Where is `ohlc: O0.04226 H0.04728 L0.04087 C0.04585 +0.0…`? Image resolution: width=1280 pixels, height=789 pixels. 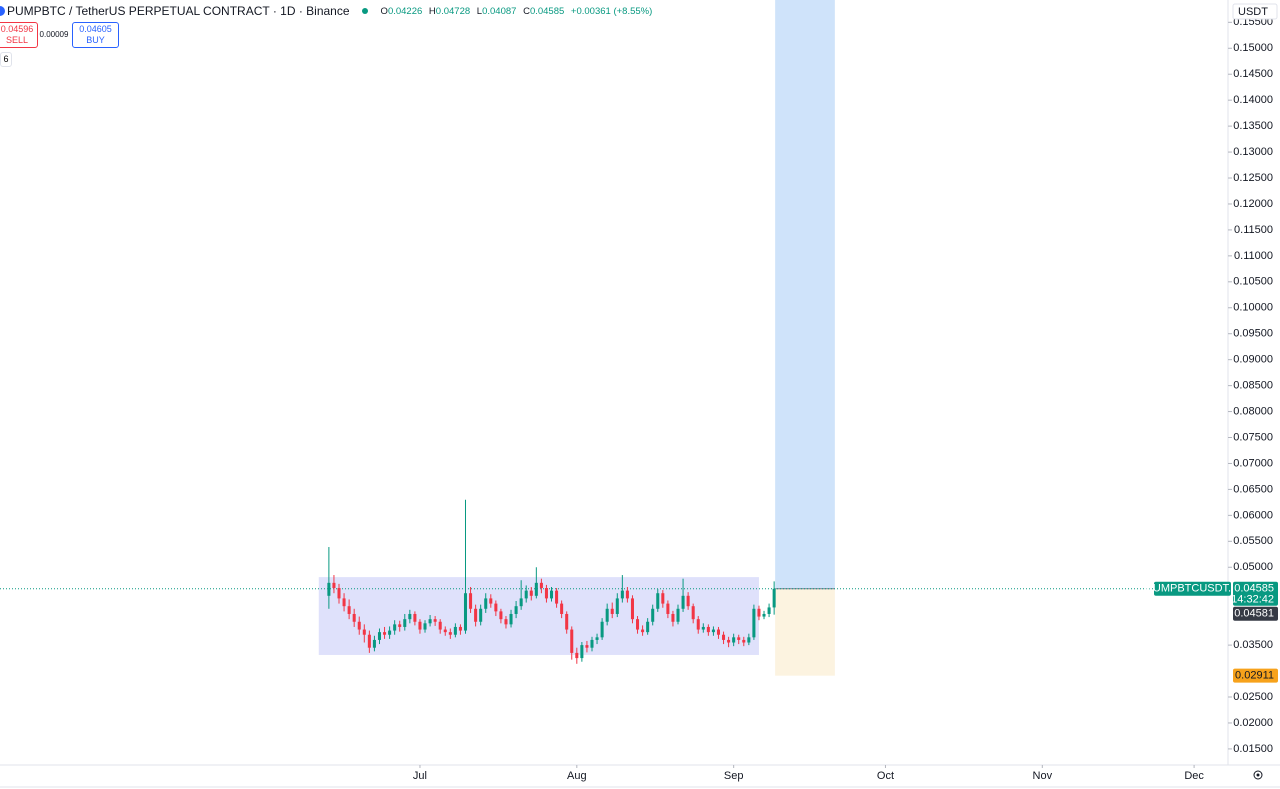
ohlc: O0.04226 H0.04728 L0.04087 C0.04585 +0.0… is located at coordinates (519, 11).